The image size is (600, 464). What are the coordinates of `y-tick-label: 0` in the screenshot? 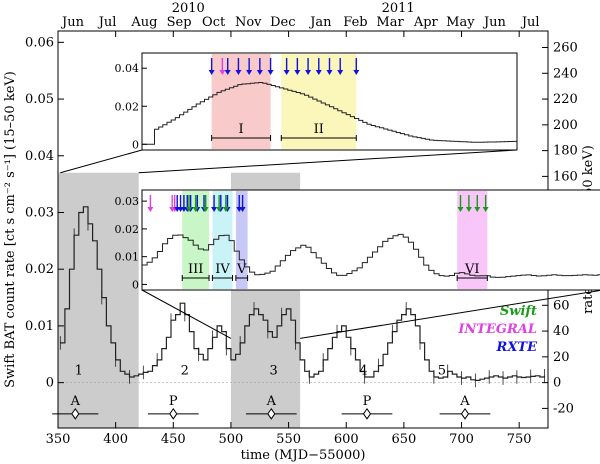 It's located at (50, 383).